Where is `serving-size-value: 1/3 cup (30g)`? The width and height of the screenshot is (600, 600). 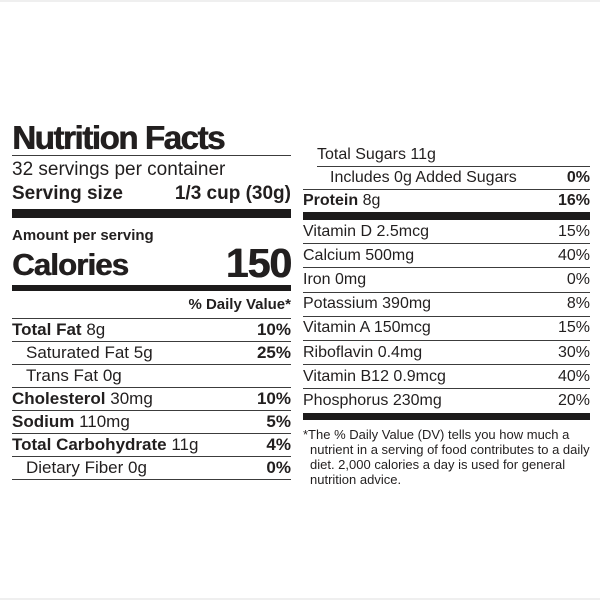 serving-size-value: 1/3 cup (30g) is located at coordinates (232, 193).